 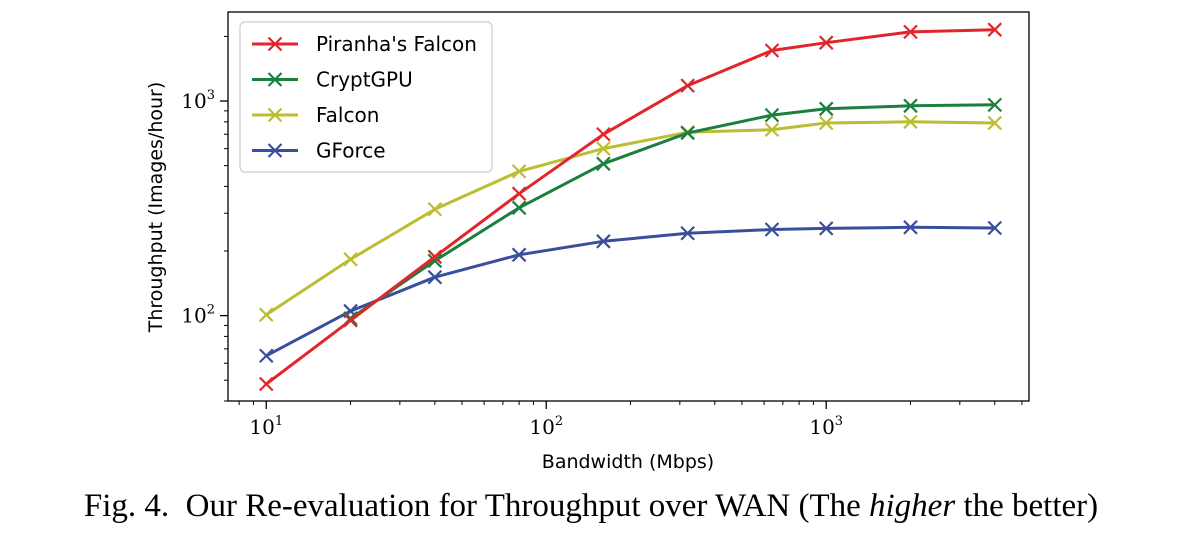 What do you see at coordinates (628, 462) in the screenshot?
I see `x-axis-label: Bandwidth (Mbps)` at bounding box center [628, 462].